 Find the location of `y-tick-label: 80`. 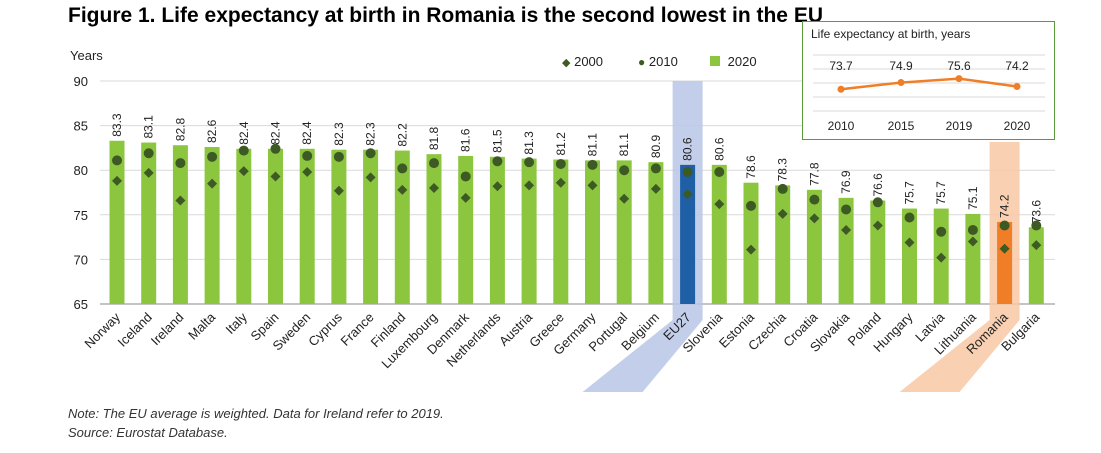

y-tick-label: 80 is located at coordinates (81, 170).